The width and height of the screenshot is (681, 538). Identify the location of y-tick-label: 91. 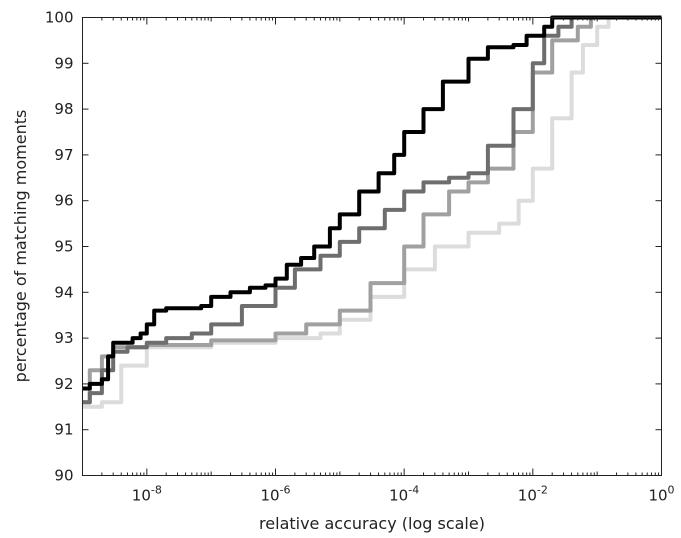
(63, 430).